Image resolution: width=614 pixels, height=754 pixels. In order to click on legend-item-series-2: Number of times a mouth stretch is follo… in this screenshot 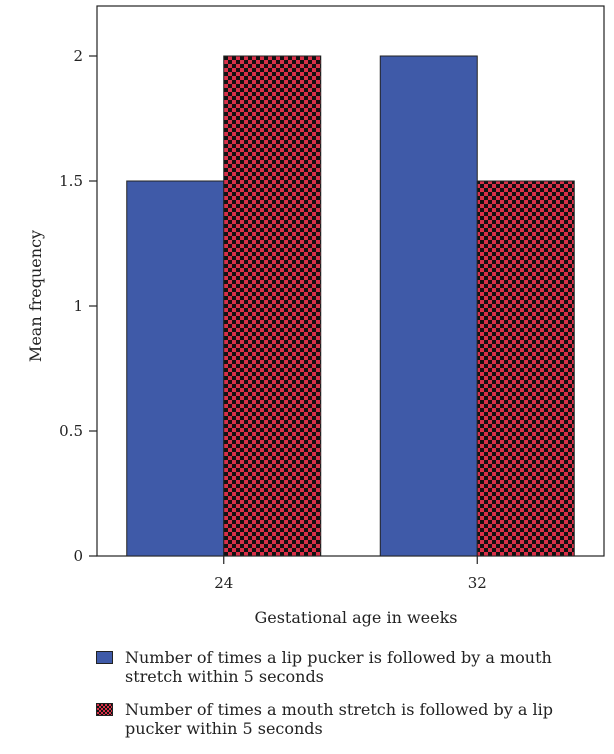, I will do `click(351, 719)`.